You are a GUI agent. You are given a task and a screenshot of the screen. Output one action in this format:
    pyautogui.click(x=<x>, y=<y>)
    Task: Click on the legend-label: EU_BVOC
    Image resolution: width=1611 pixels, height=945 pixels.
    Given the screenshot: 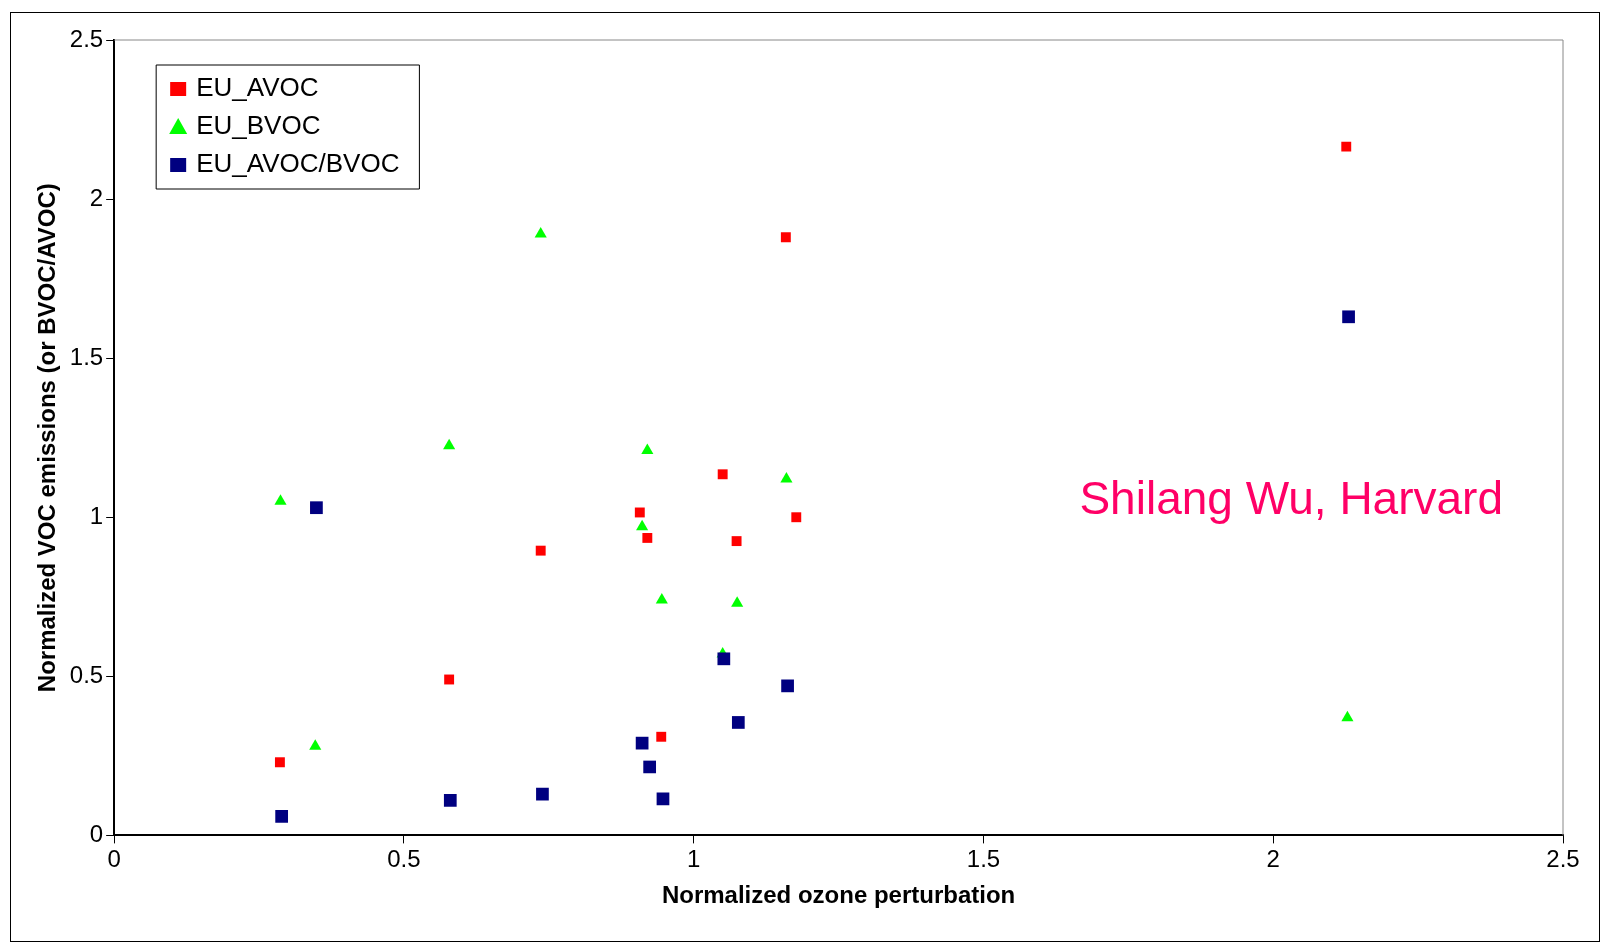 What is the action you would take?
    pyautogui.click(x=258, y=125)
    